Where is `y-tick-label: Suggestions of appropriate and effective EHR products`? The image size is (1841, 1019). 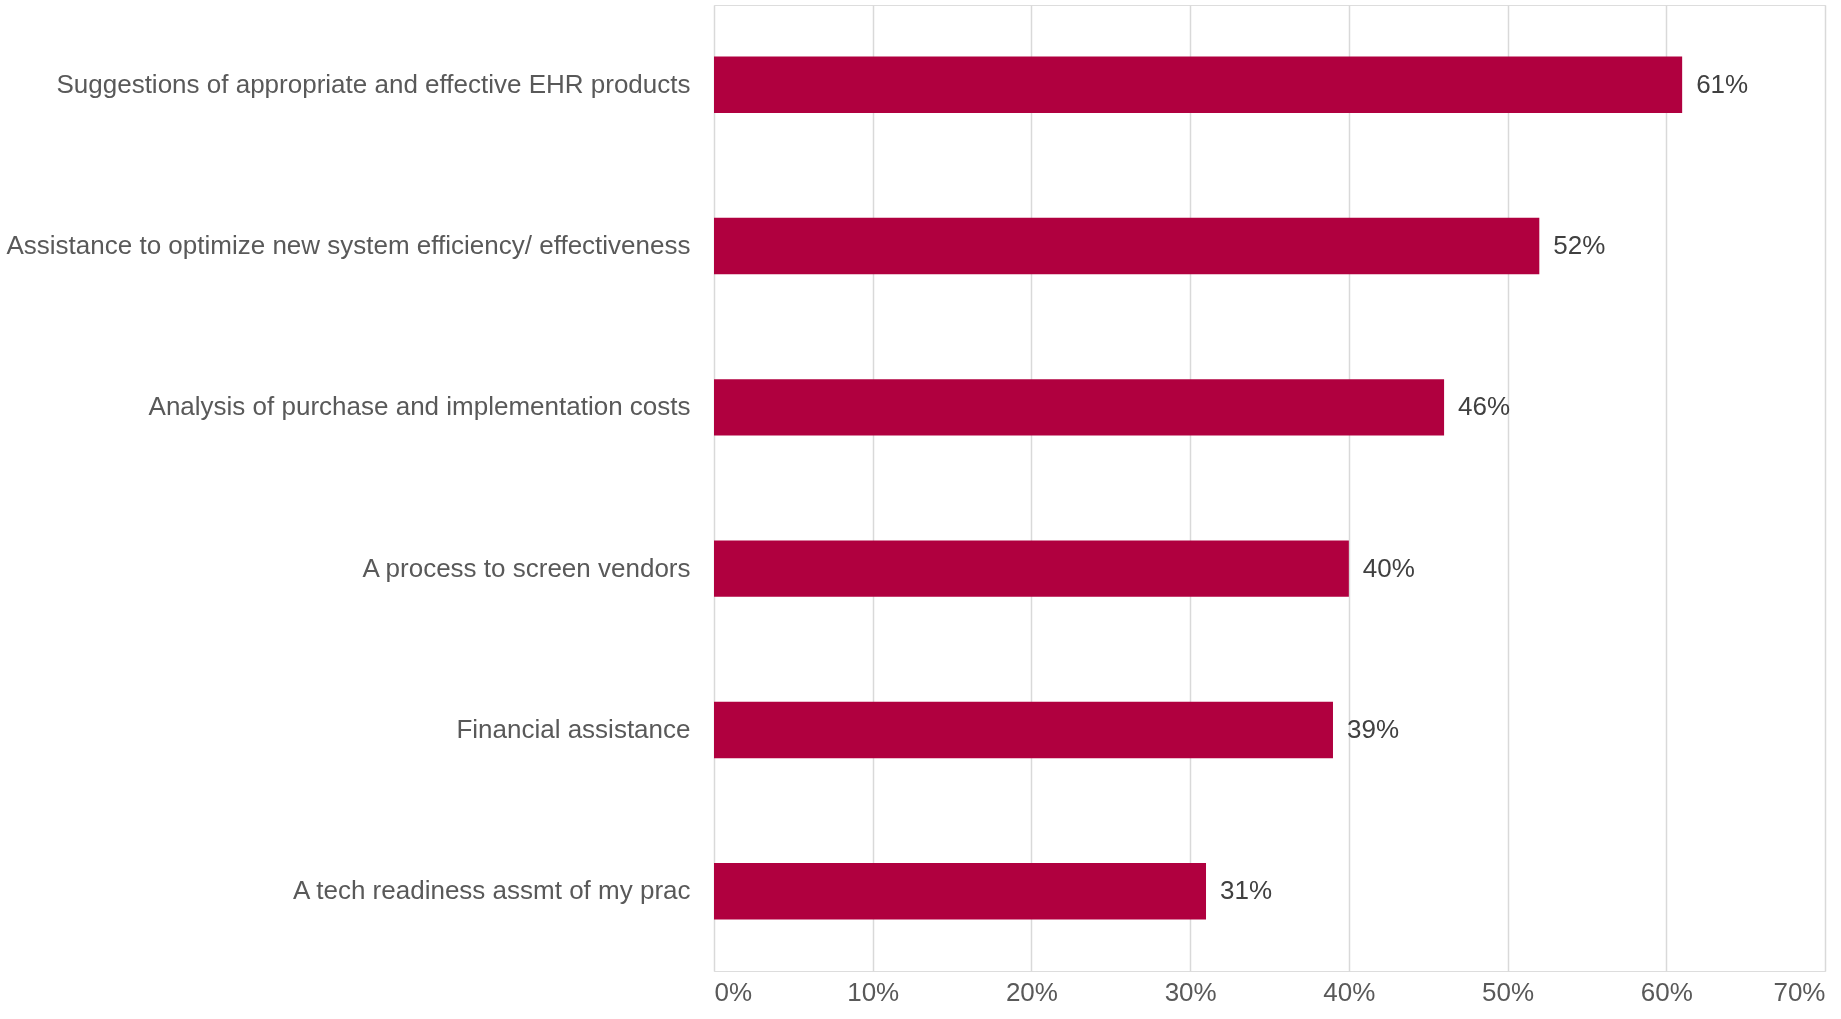
y-tick-label: Suggestions of appropriate and effective EHR products is located at coordinates (373, 83).